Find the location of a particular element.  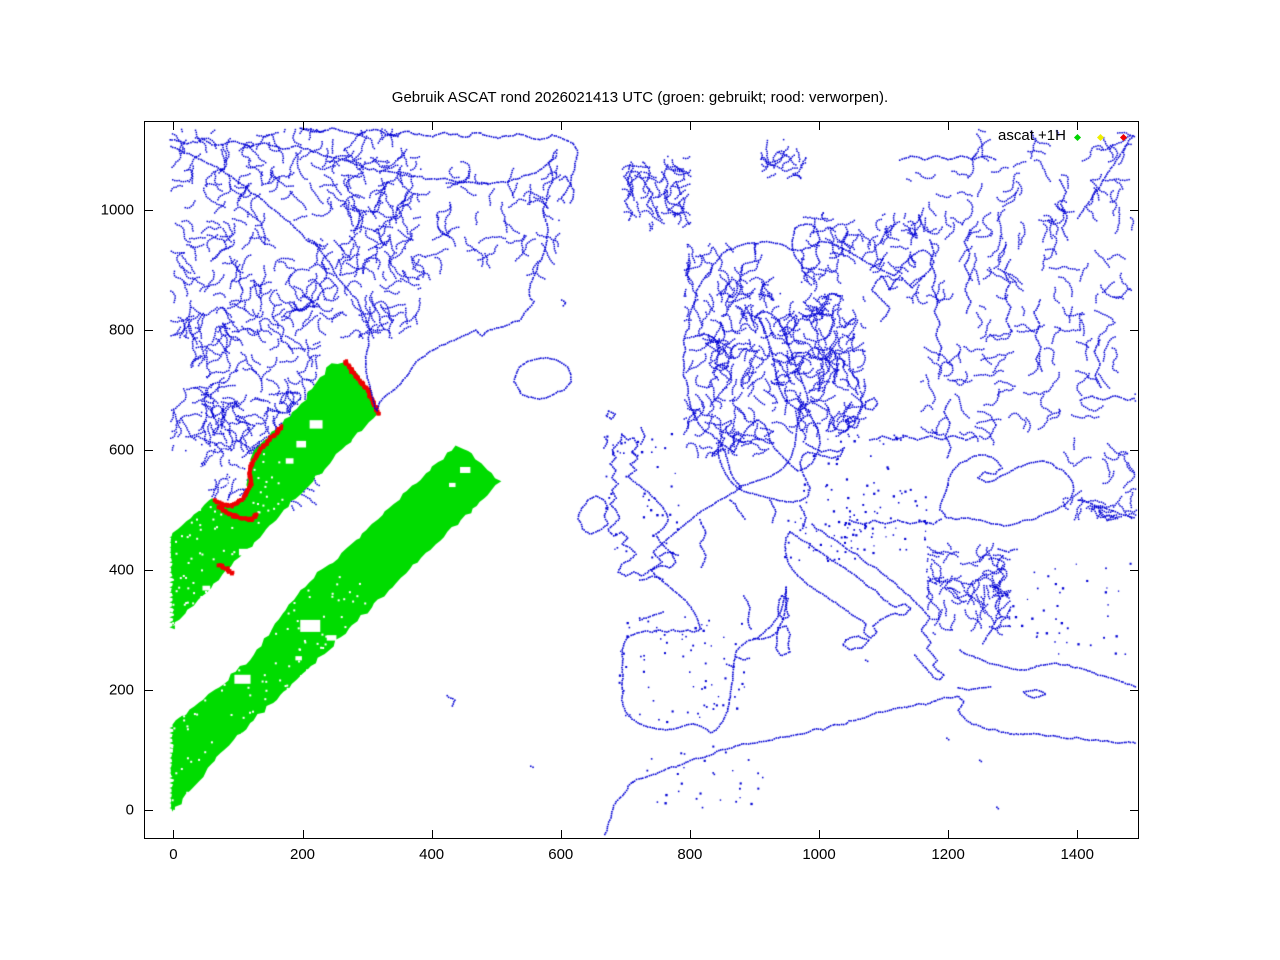

y-tick-label: 200 is located at coordinates (121, 690).